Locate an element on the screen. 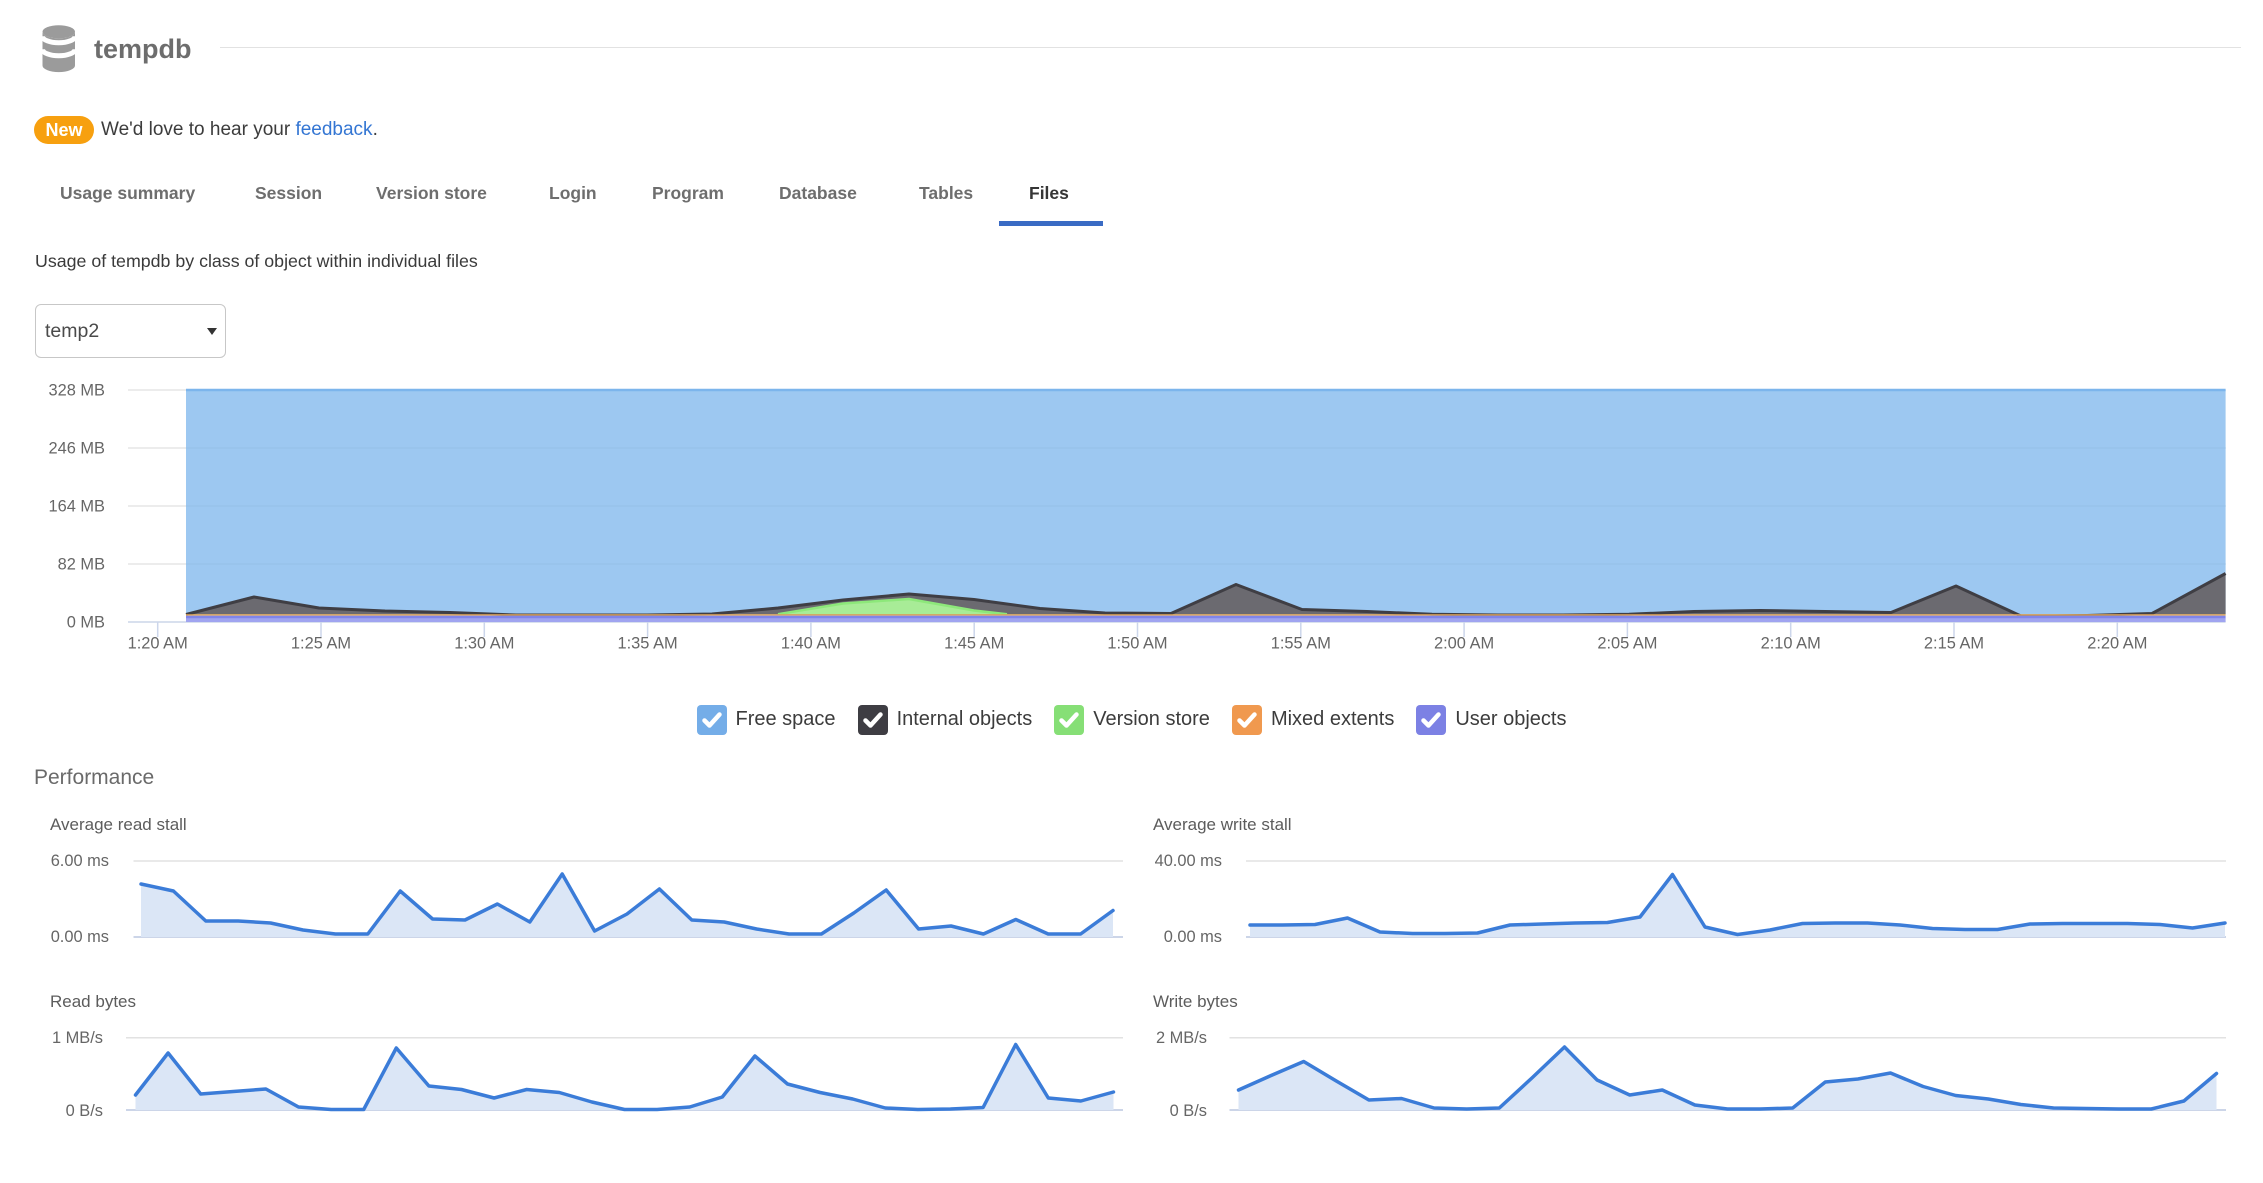  svg-text: 164 MB is located at coordinates (77, 507).